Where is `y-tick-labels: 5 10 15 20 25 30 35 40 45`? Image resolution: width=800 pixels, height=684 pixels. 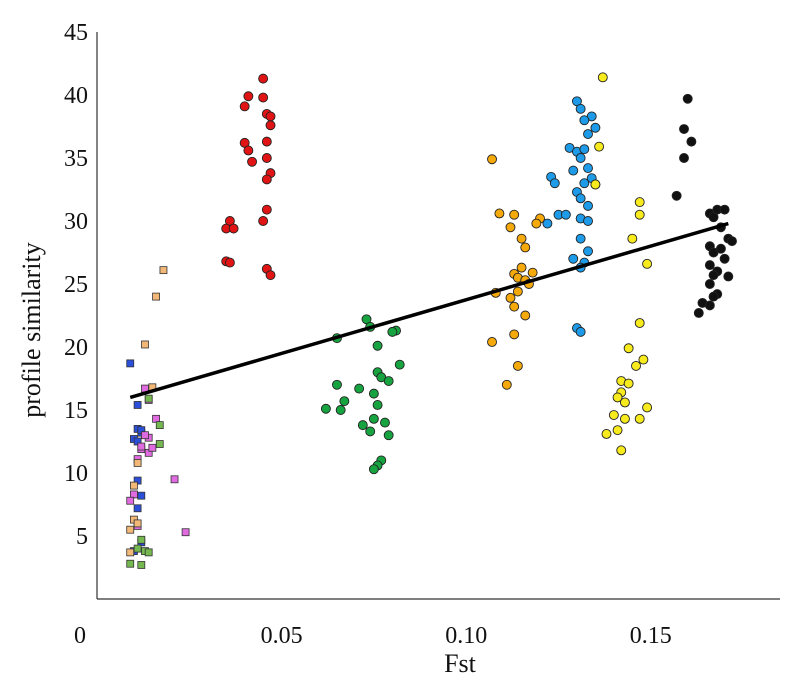
y-tick-labels: 5 10 15 20 25 30 35 40 45 is located at coordinates (76, 285).